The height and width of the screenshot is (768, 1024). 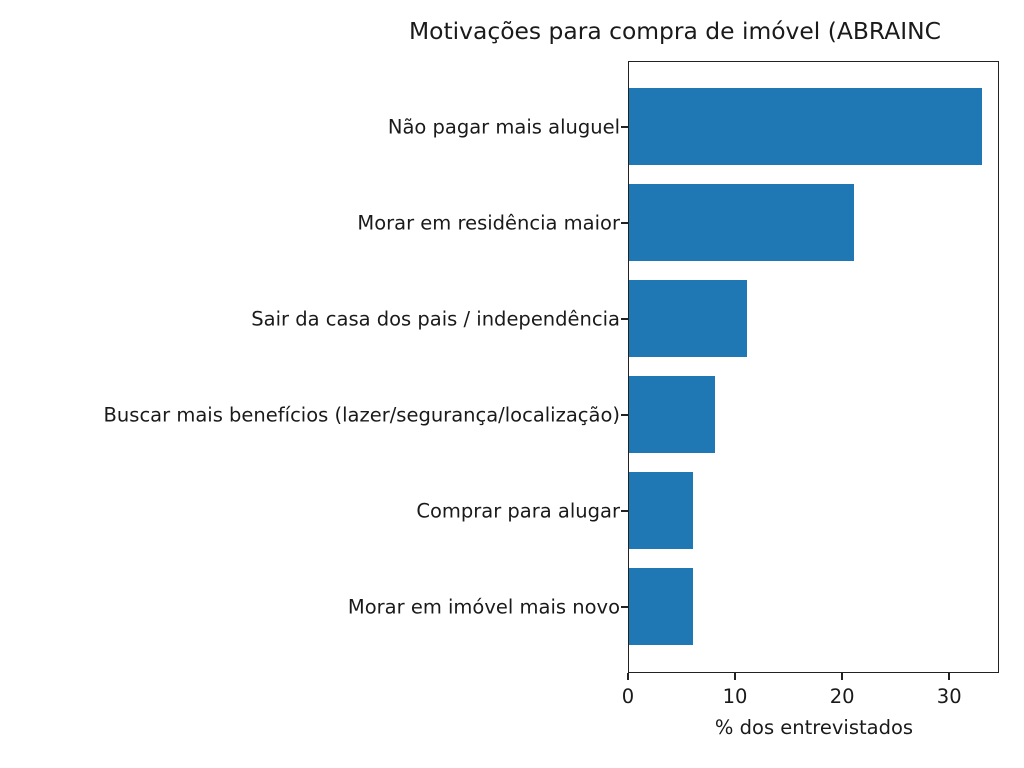 I want to click on y-tick-label: Morar em imóvel mais novo, so click(x=483, y=607).